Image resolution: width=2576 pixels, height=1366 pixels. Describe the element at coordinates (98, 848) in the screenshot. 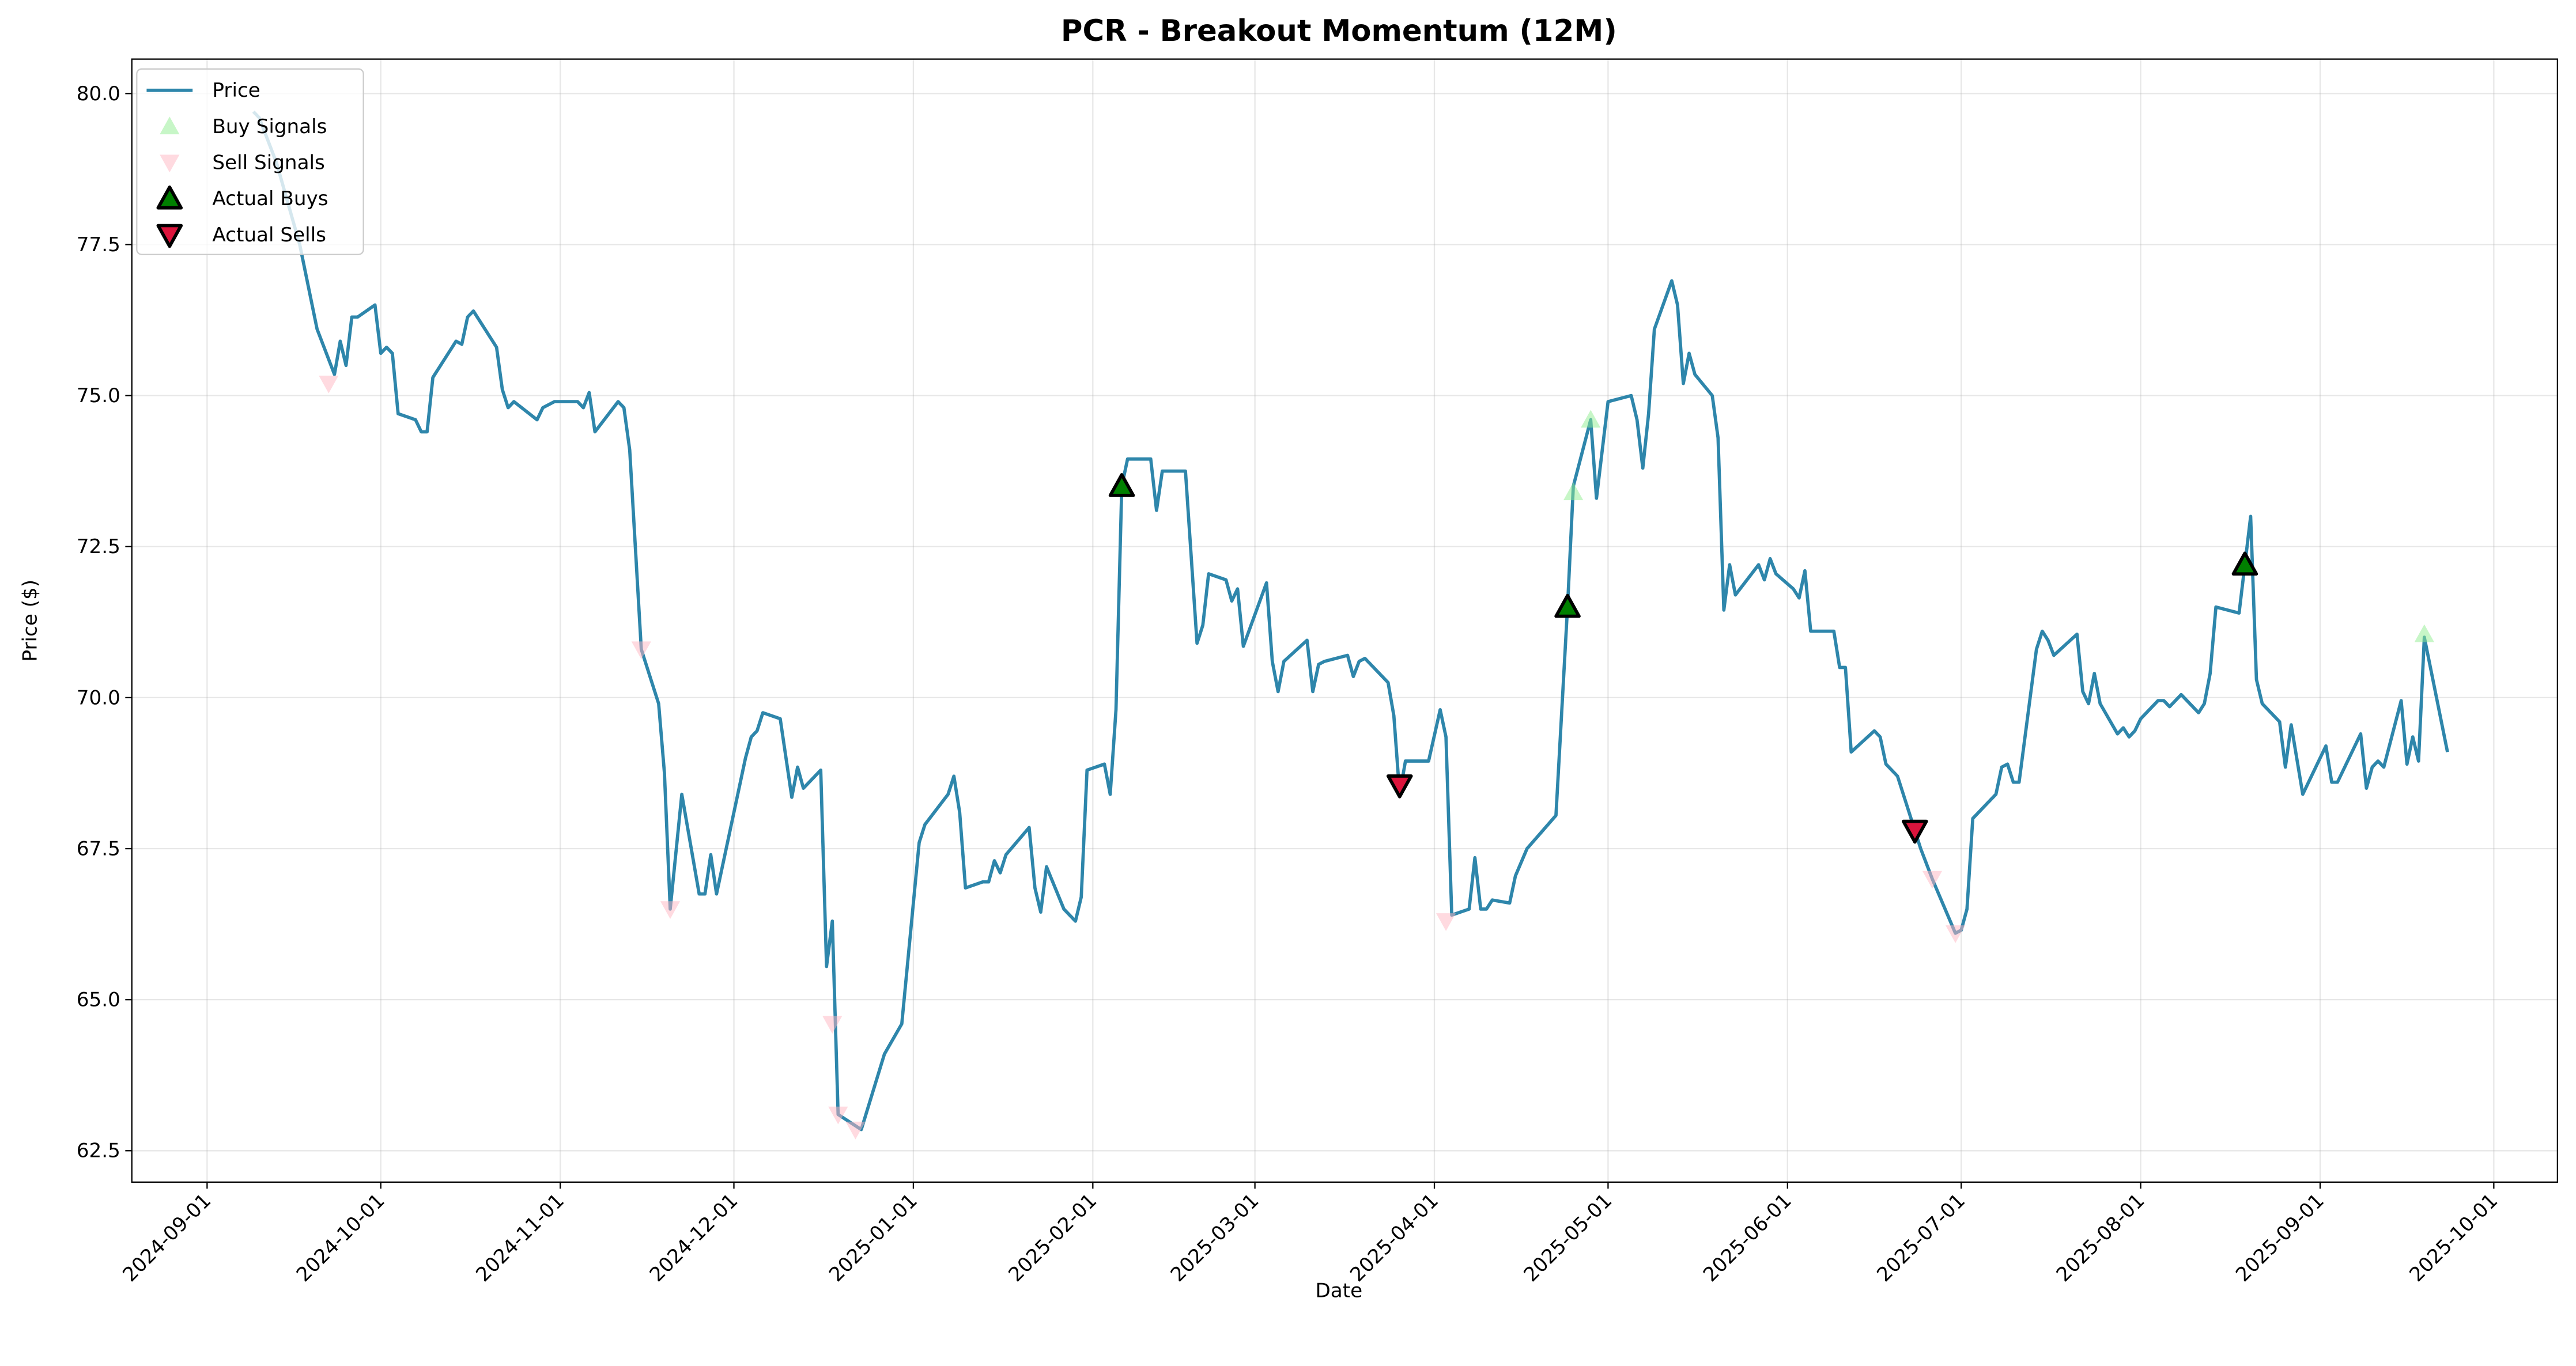

I see `y-tick-label: 67.5` at that location.